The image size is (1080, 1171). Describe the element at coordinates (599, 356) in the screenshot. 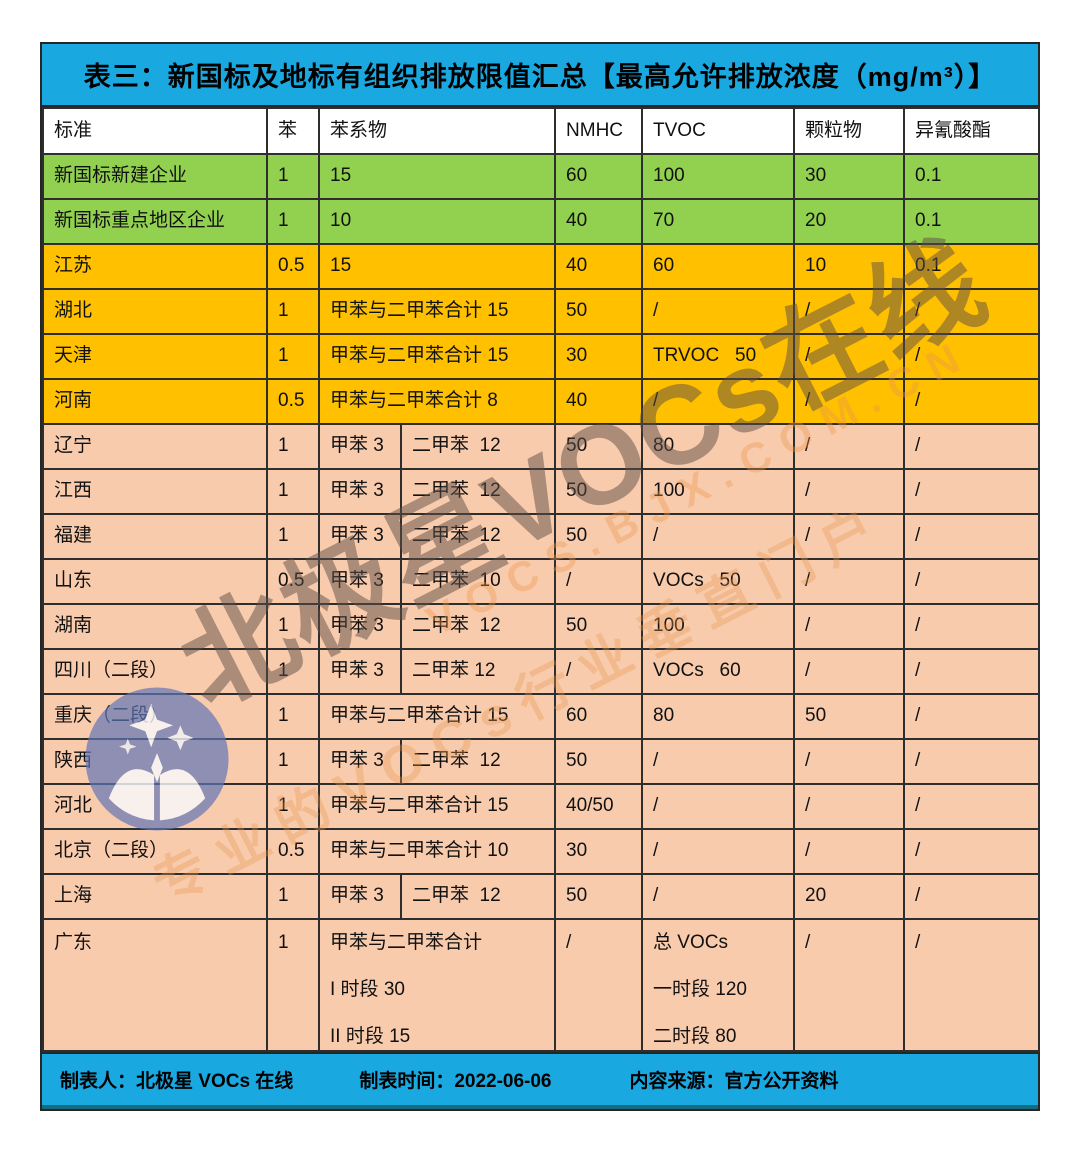

I see `cell-nmhc: 30` at that location.